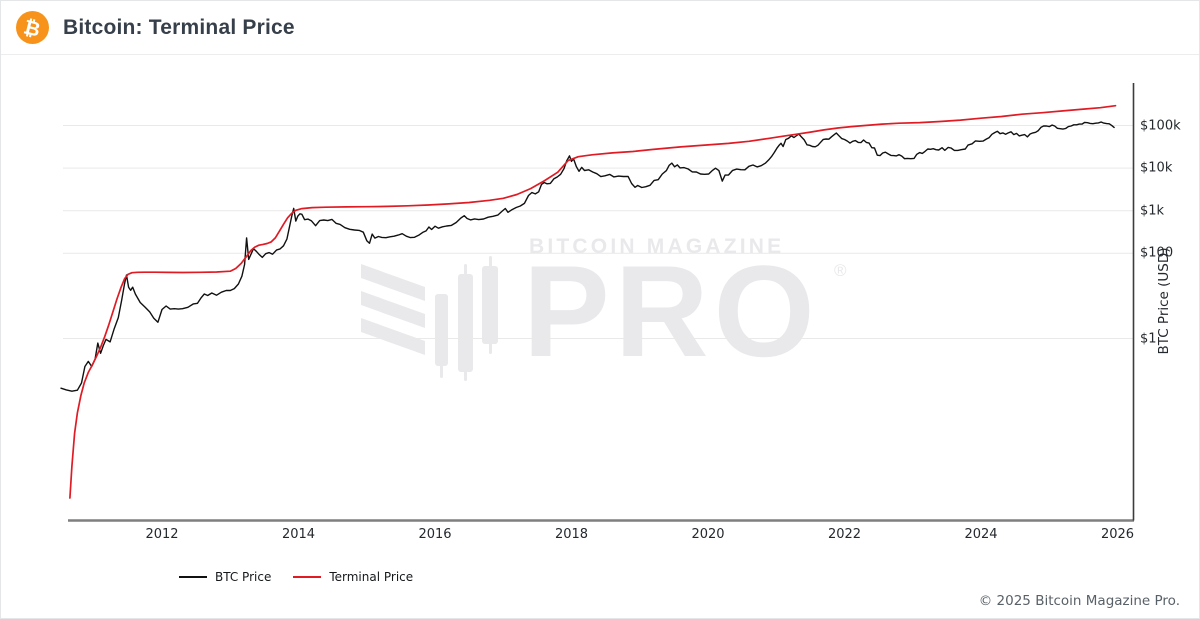 This screenshot has width=1200, height=619. I want to click on legend-label: Terminal Price, so click(371, 577).